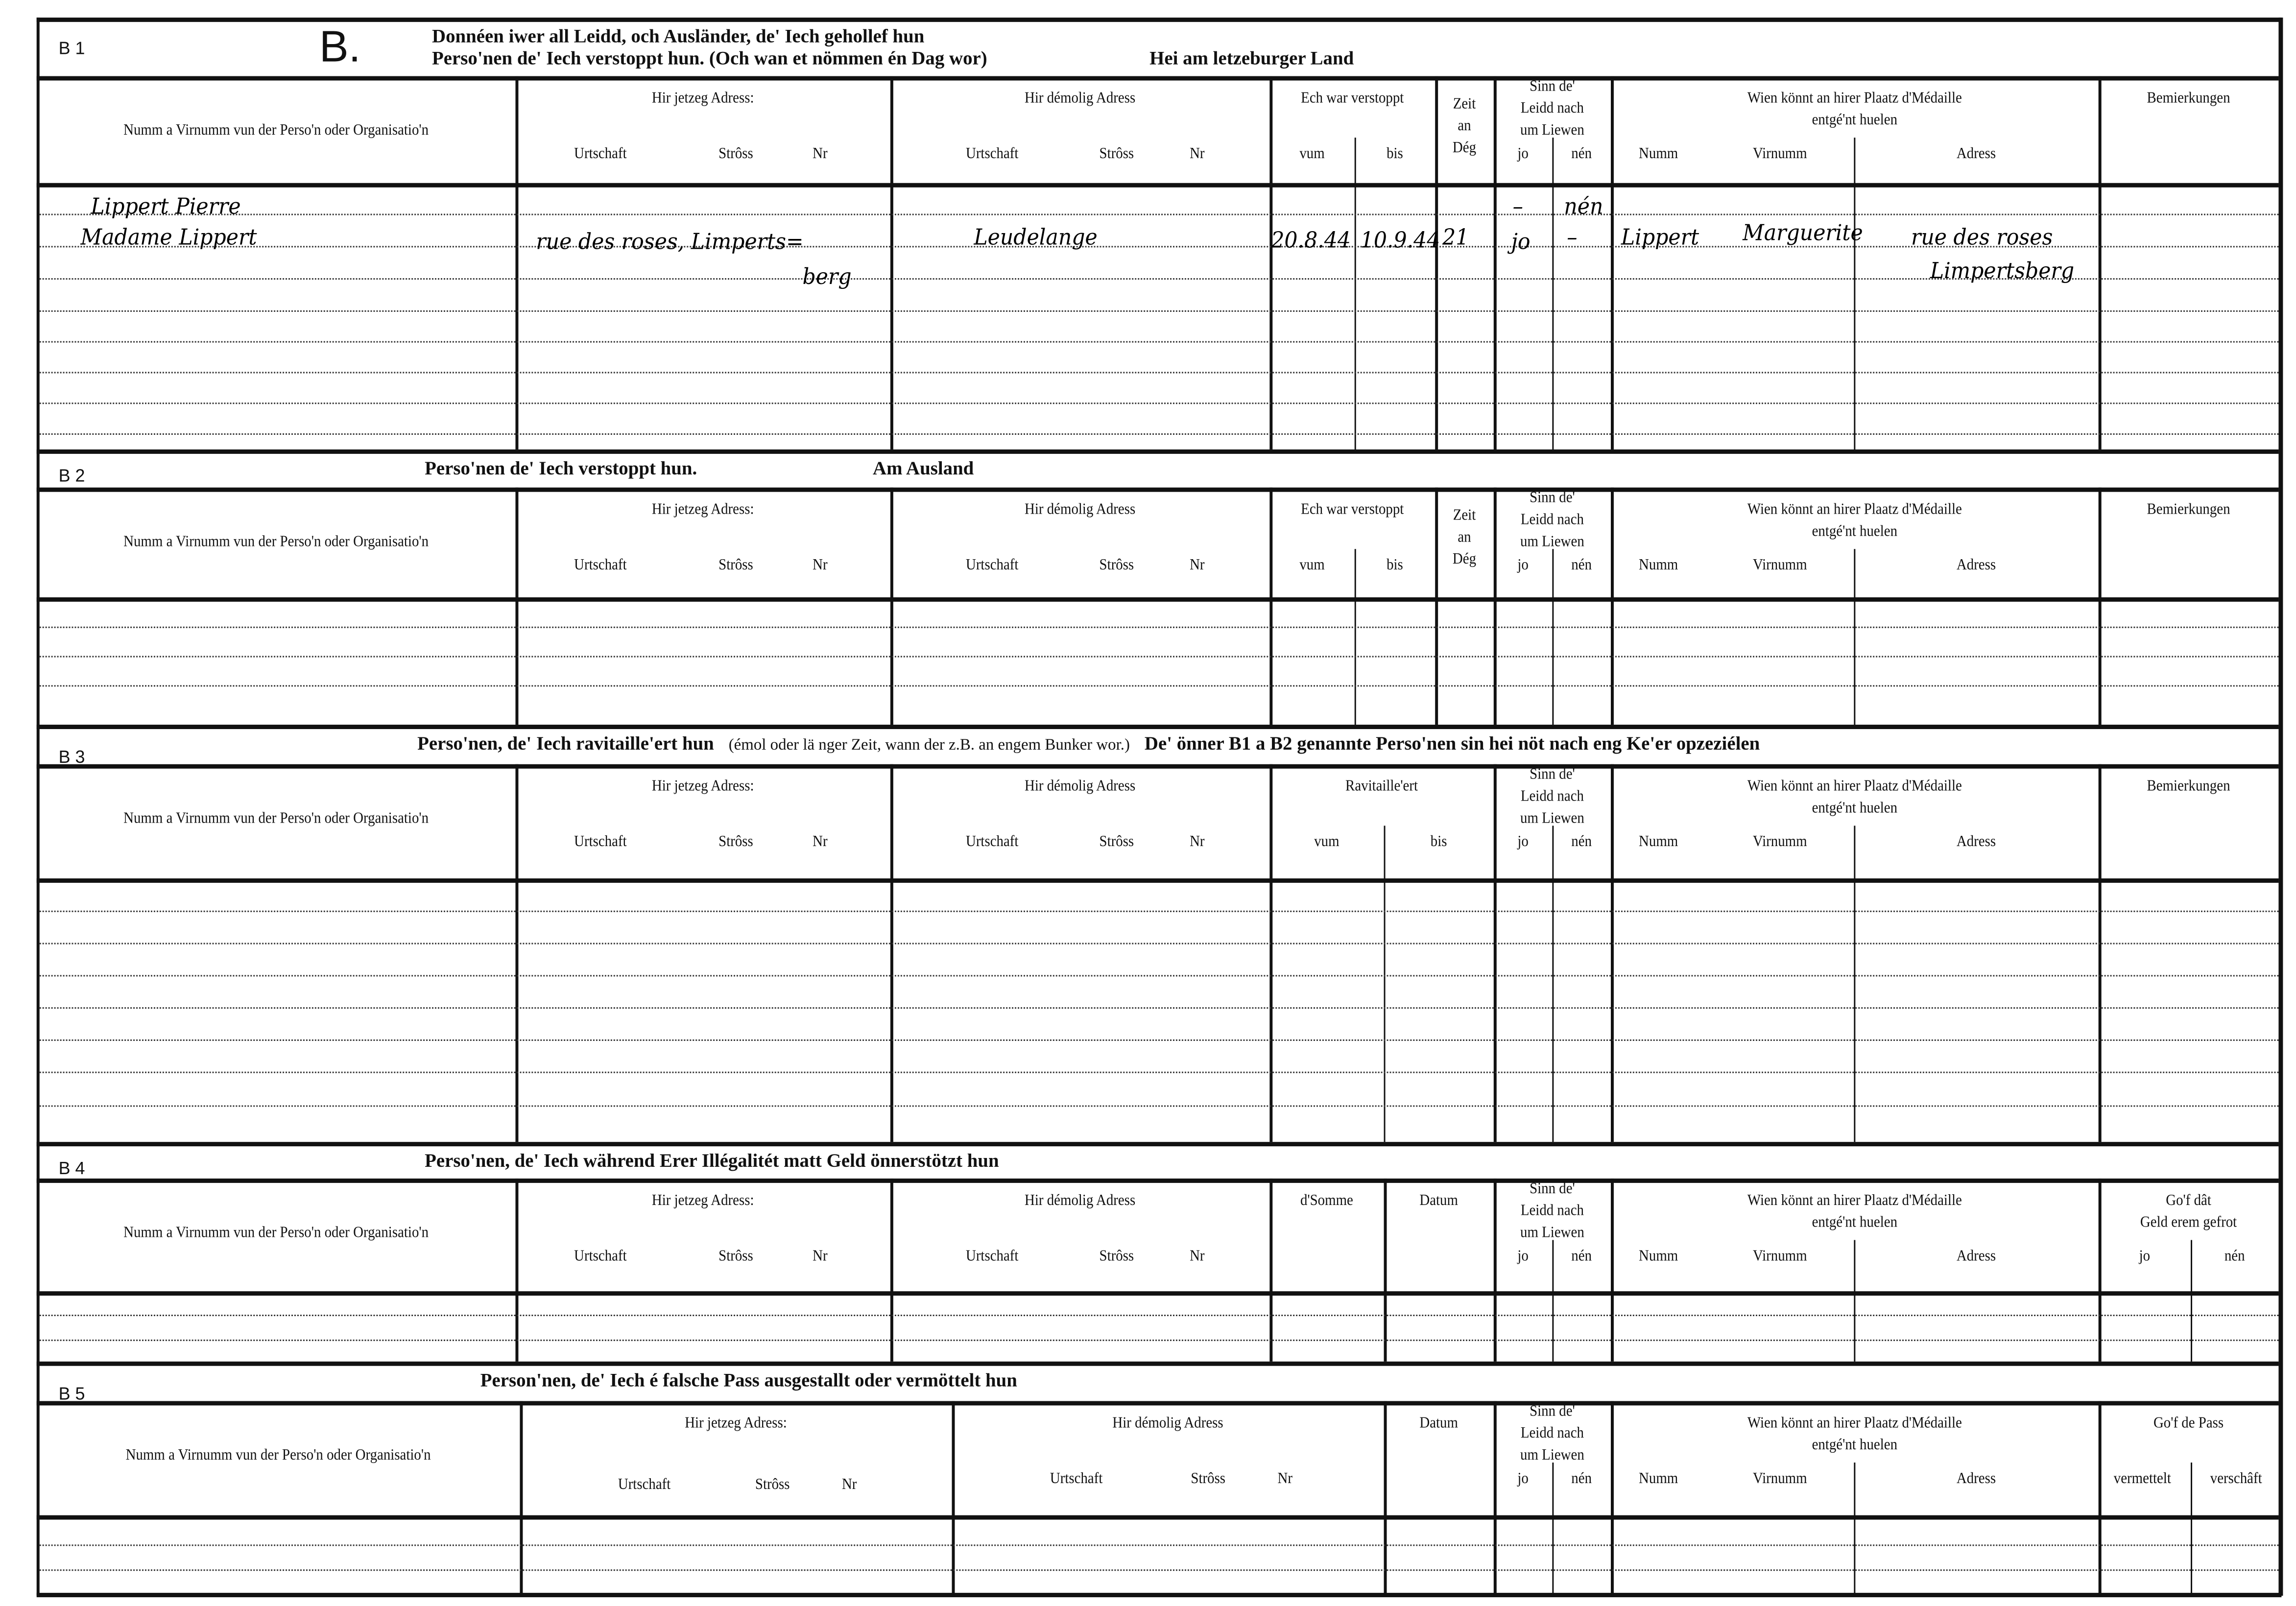 The height and width of the screenshot is (1606, 2296). Describe the element at coordinates (954, 1498) in the screenshot. I see `section-b5-column-line` at that location.